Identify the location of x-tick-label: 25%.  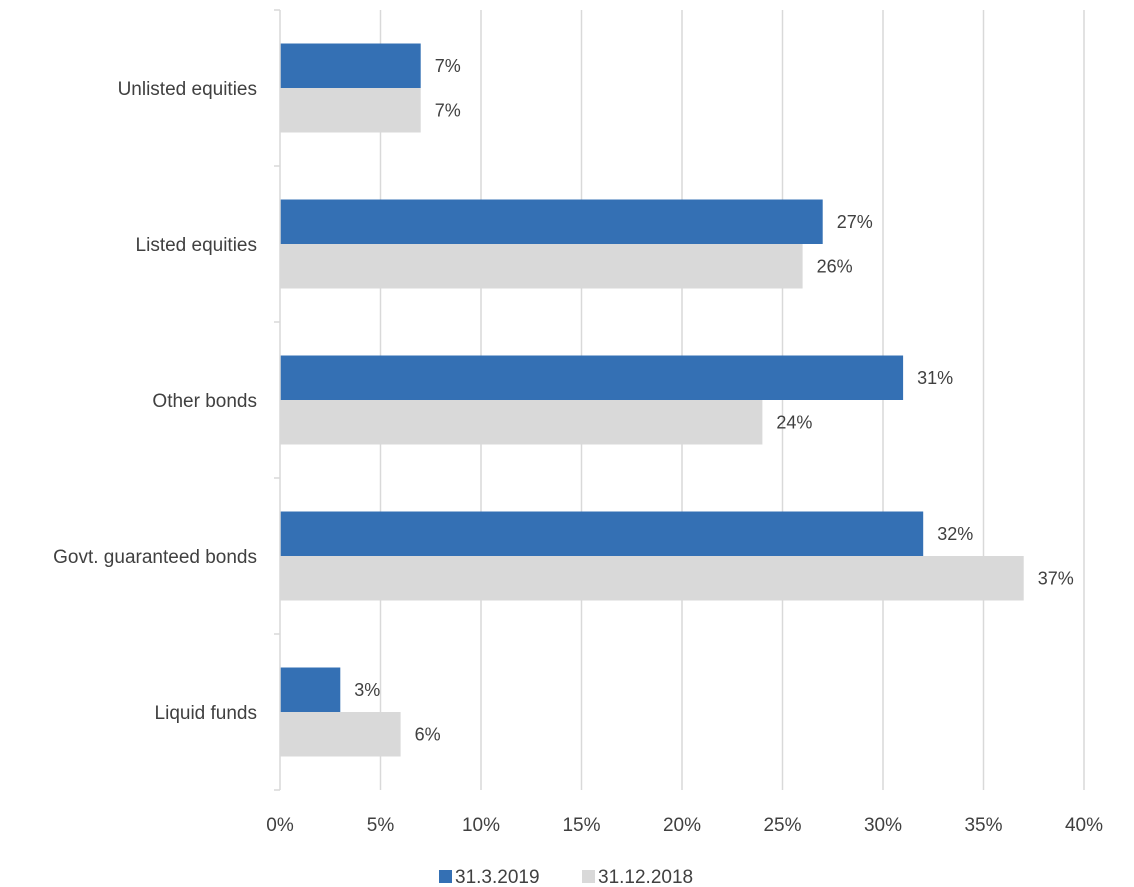
(782, 825).